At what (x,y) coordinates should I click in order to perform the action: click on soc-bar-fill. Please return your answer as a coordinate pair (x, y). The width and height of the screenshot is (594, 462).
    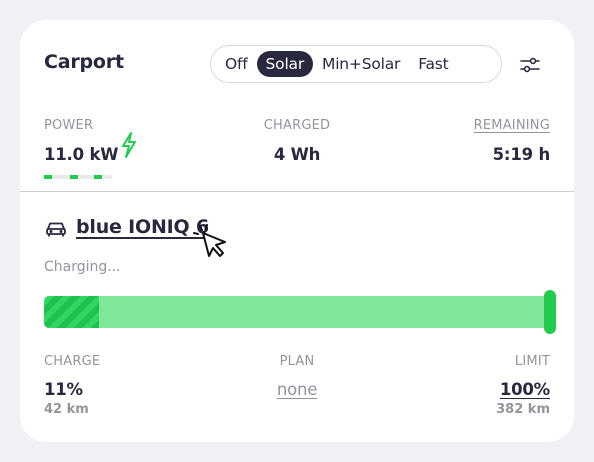
    Looking at the image, I should click on (72, 312).